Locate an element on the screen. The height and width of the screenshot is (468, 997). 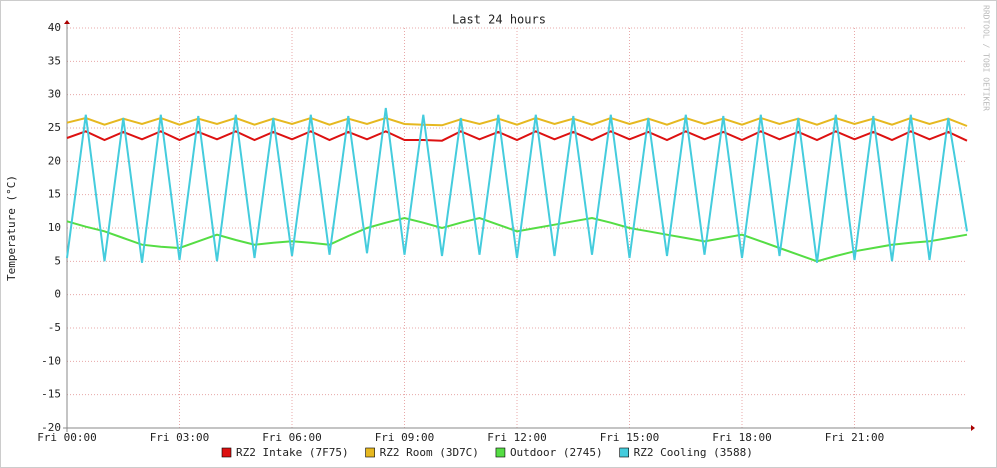
y-tick-label: 20 is located at coordinates (54, 160).